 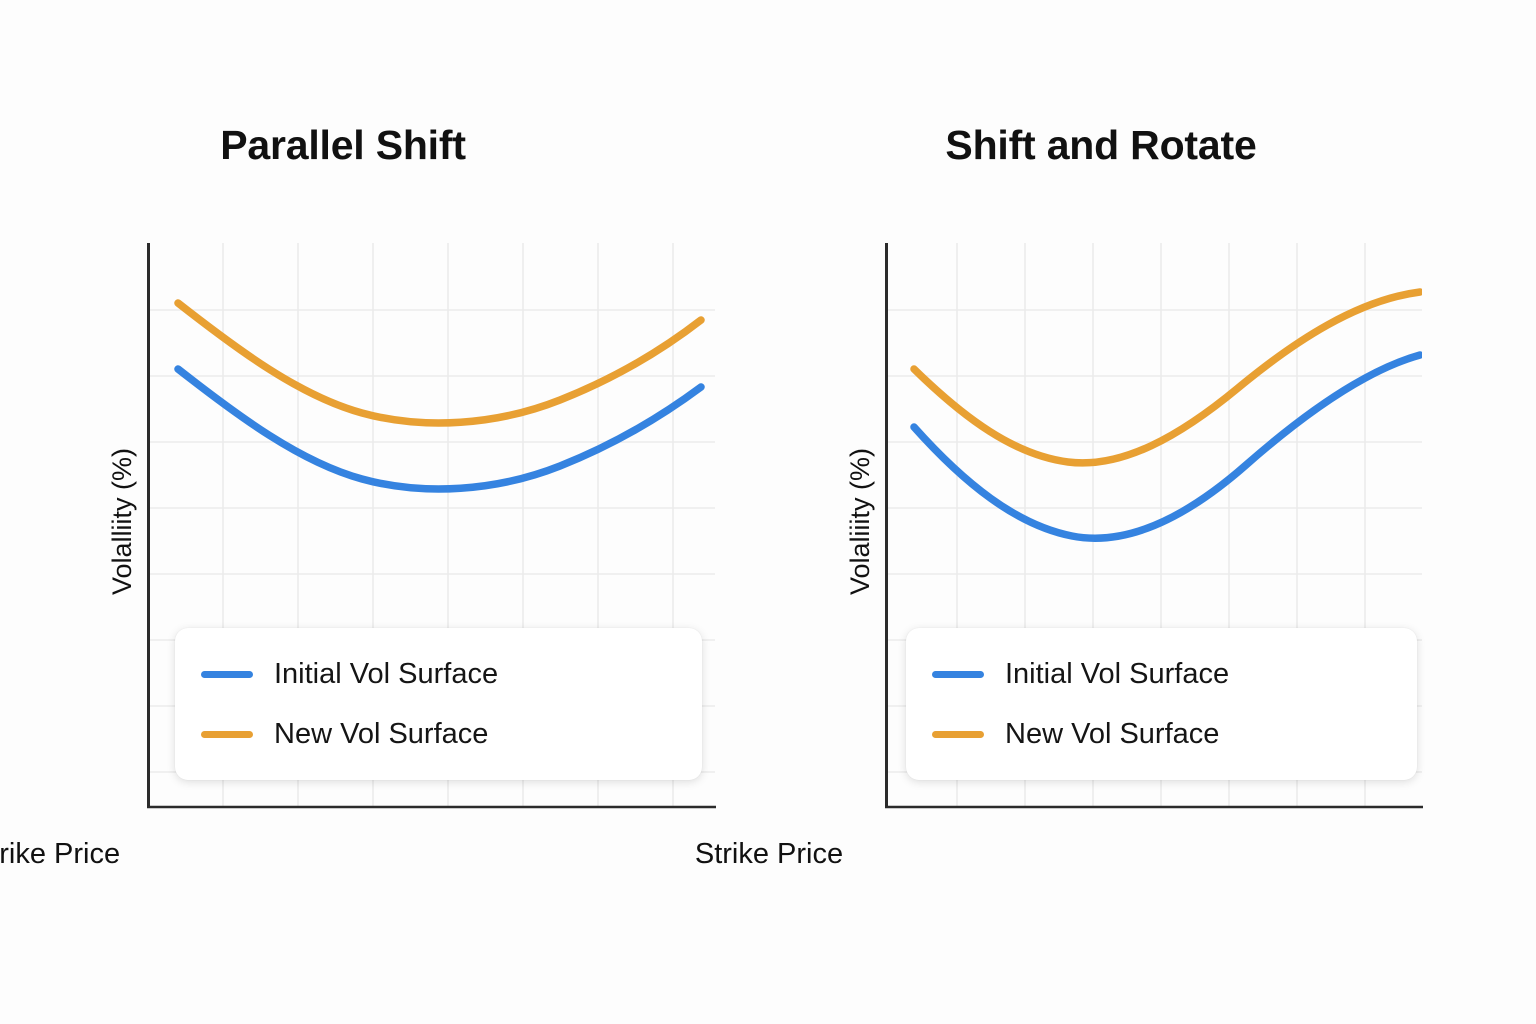 I want to click on y-axis-label: Volalliity (%), so click(x=122, y=521).